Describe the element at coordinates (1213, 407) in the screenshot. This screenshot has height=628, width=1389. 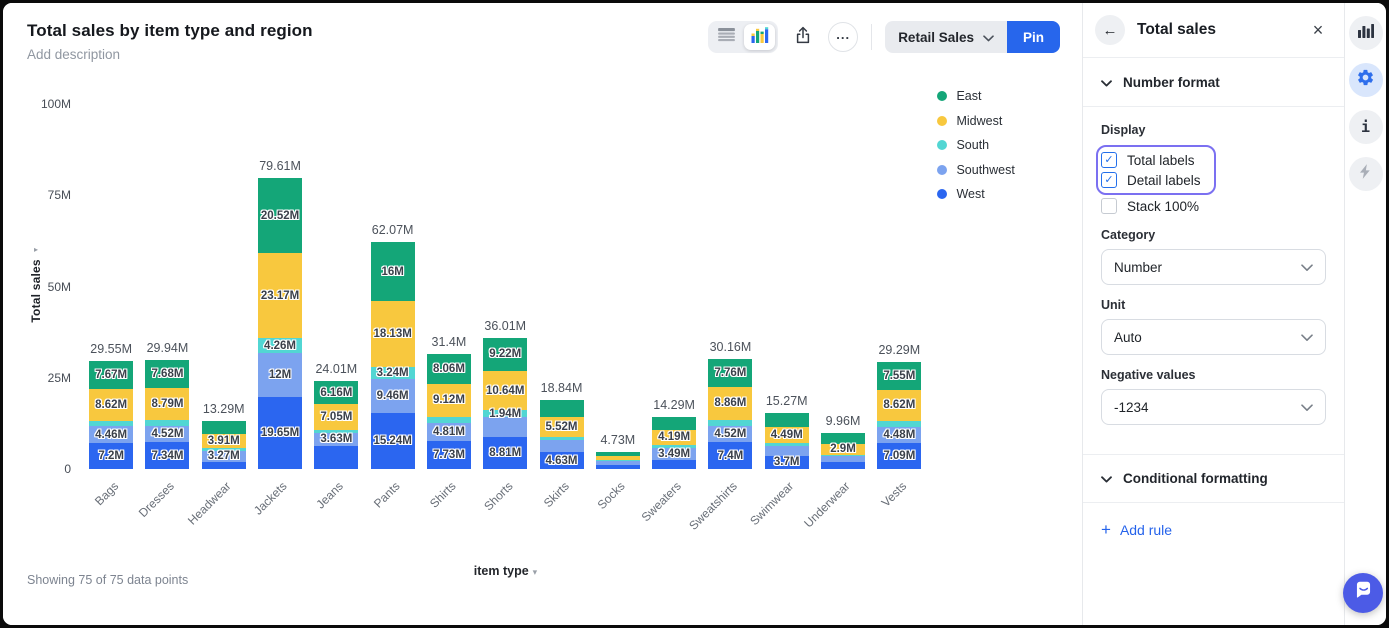
I see `negative-values-select: -1234` at that location.